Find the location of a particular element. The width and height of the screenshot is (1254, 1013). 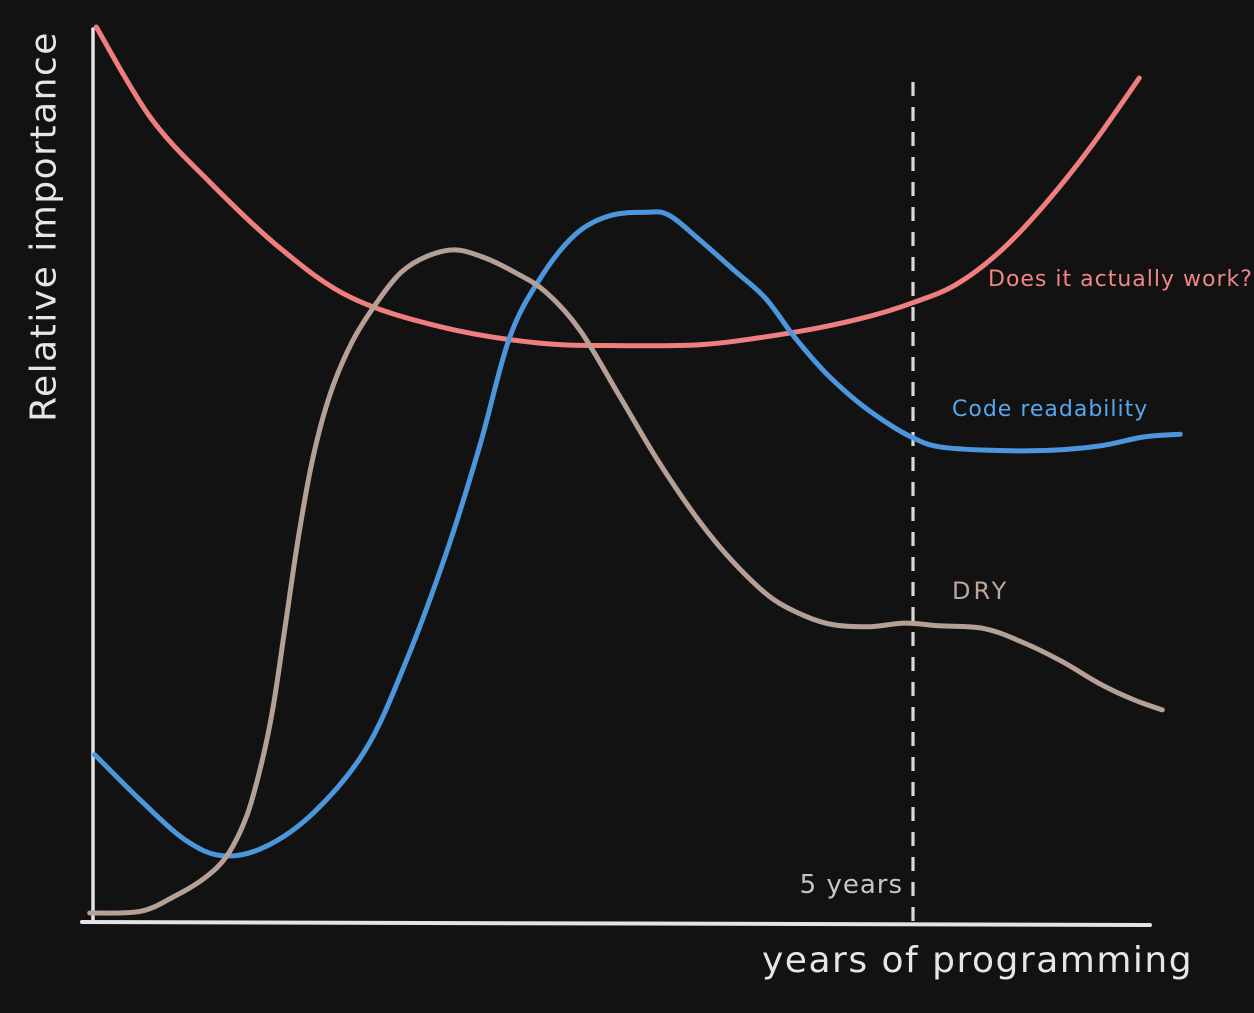

x-axis-label: years of programming is located at coordinates (978, 960).